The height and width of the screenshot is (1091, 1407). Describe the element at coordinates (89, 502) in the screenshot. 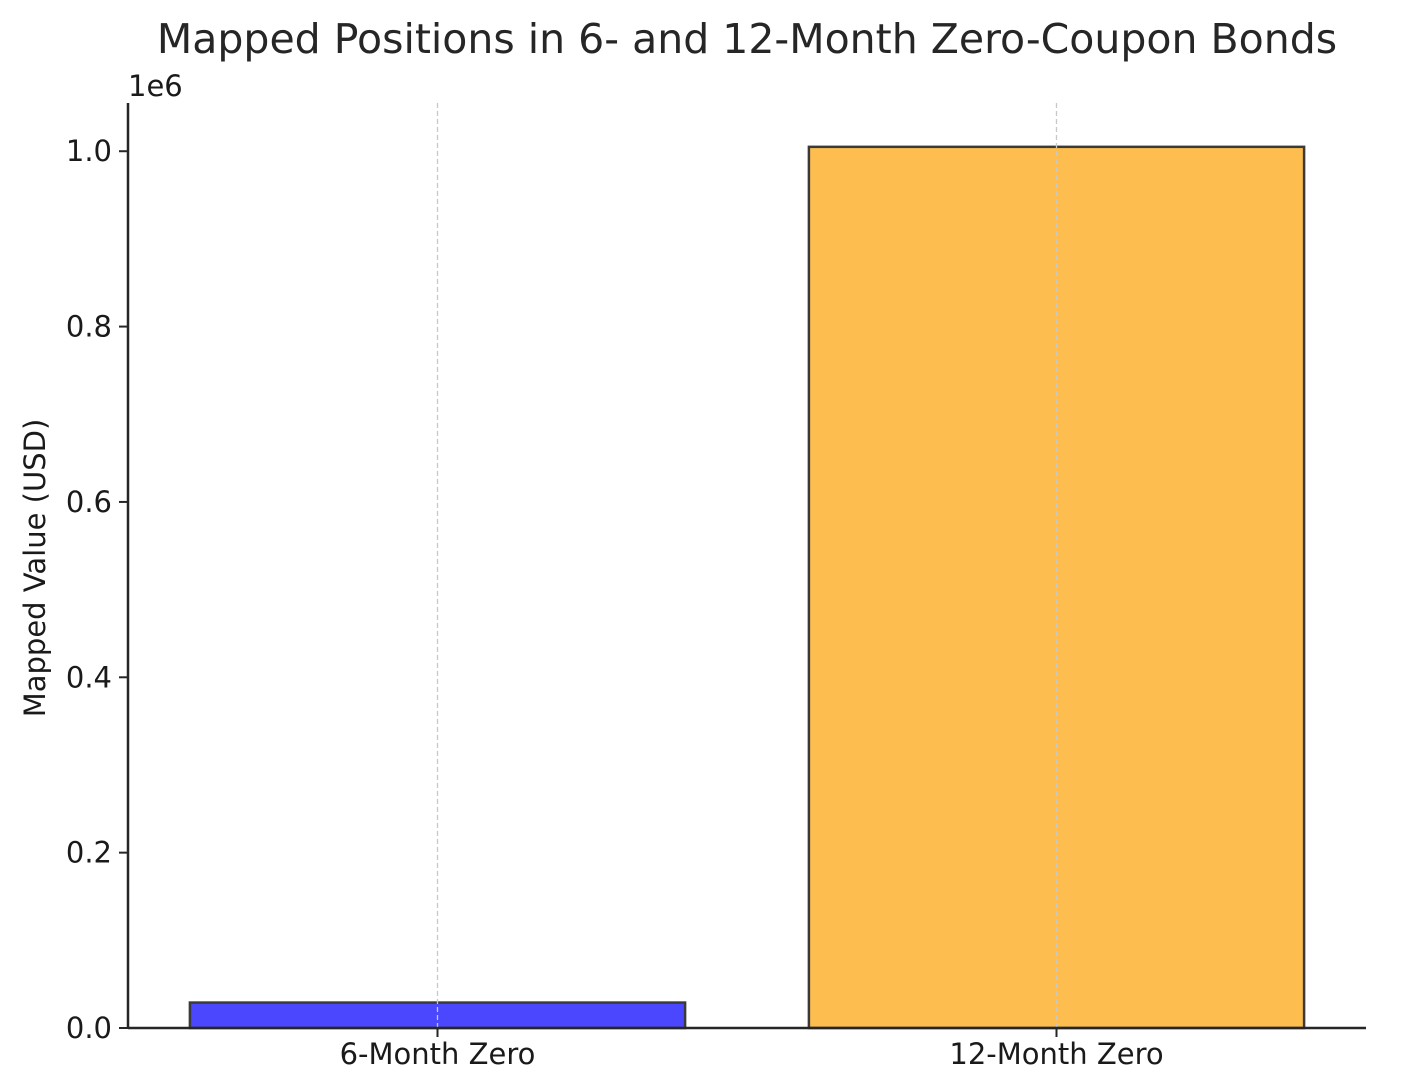

I see `y-tick-label-3: 0.6` at that location.